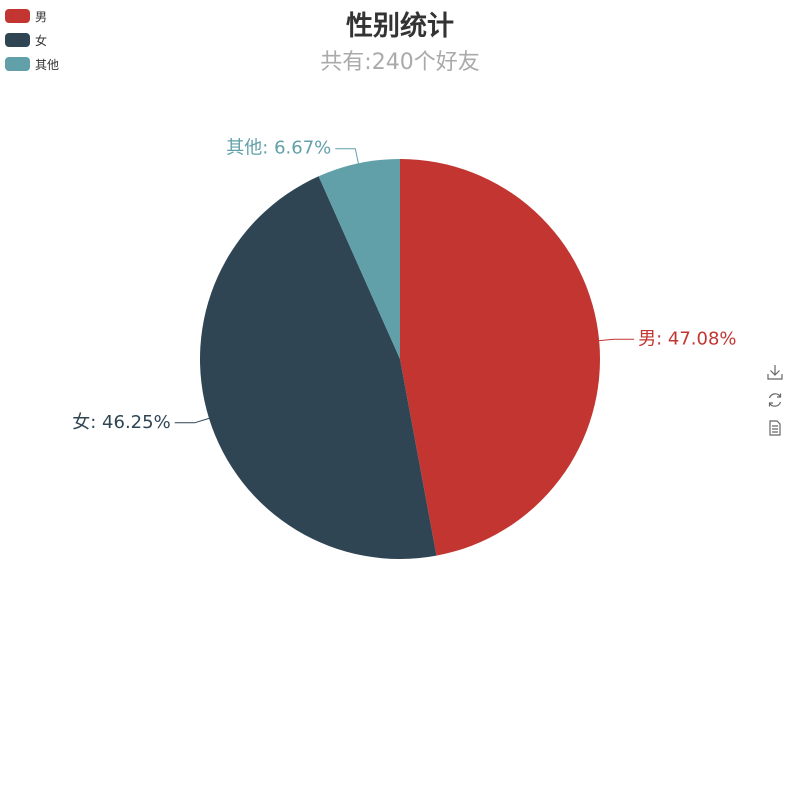 The image size is (800, 800). I want to click on legend-label: 其他, so click(47, 64).